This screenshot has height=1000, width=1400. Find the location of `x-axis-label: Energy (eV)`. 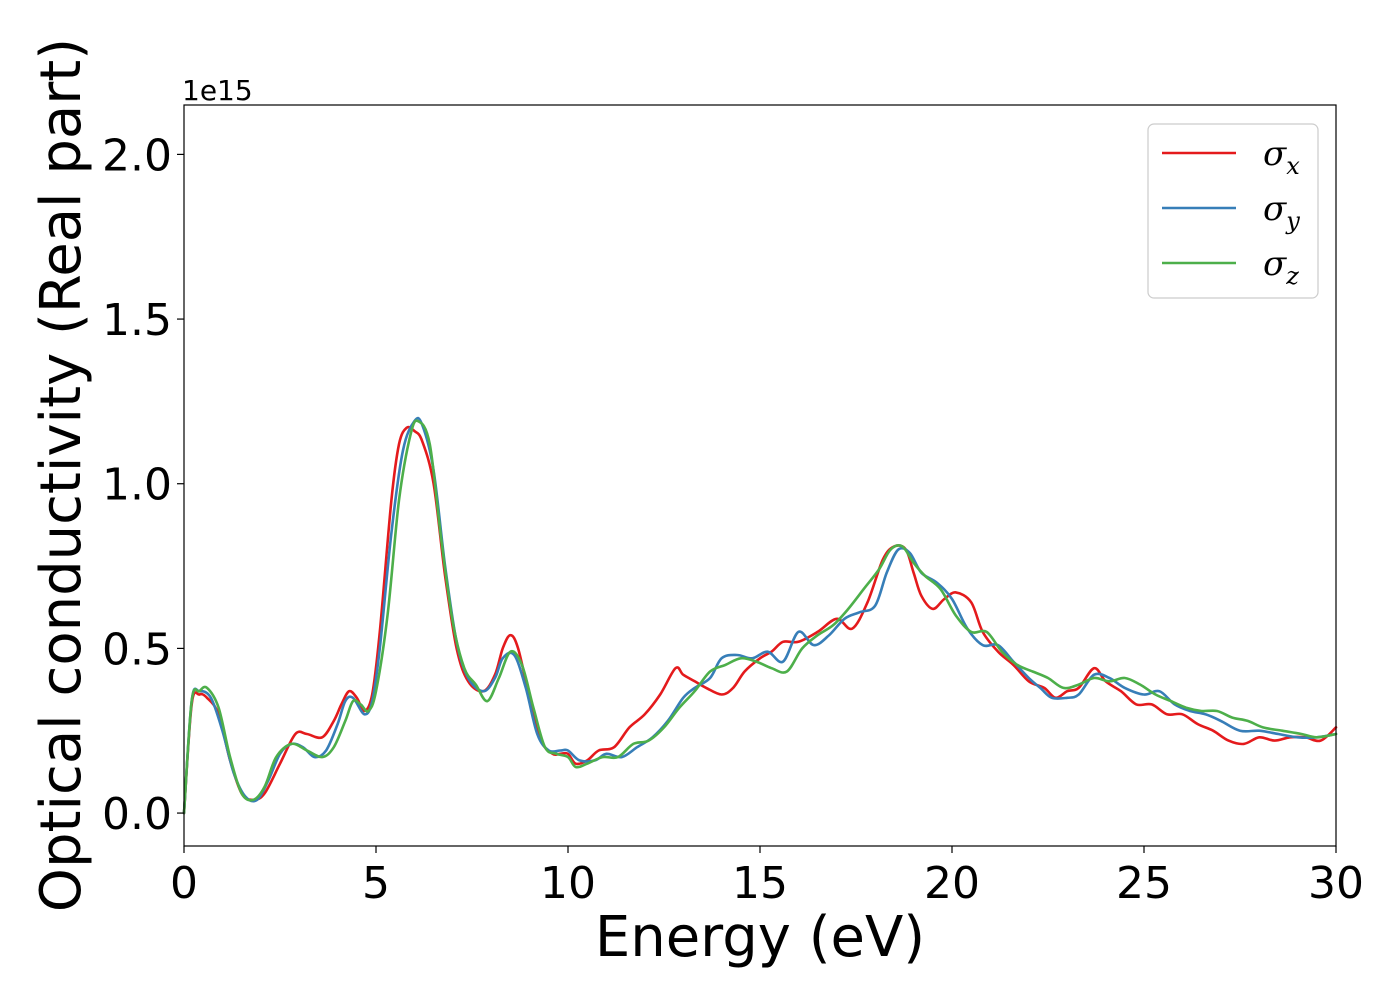

x-axis-label: Energy (eV) is located at coordinates (760, 937).